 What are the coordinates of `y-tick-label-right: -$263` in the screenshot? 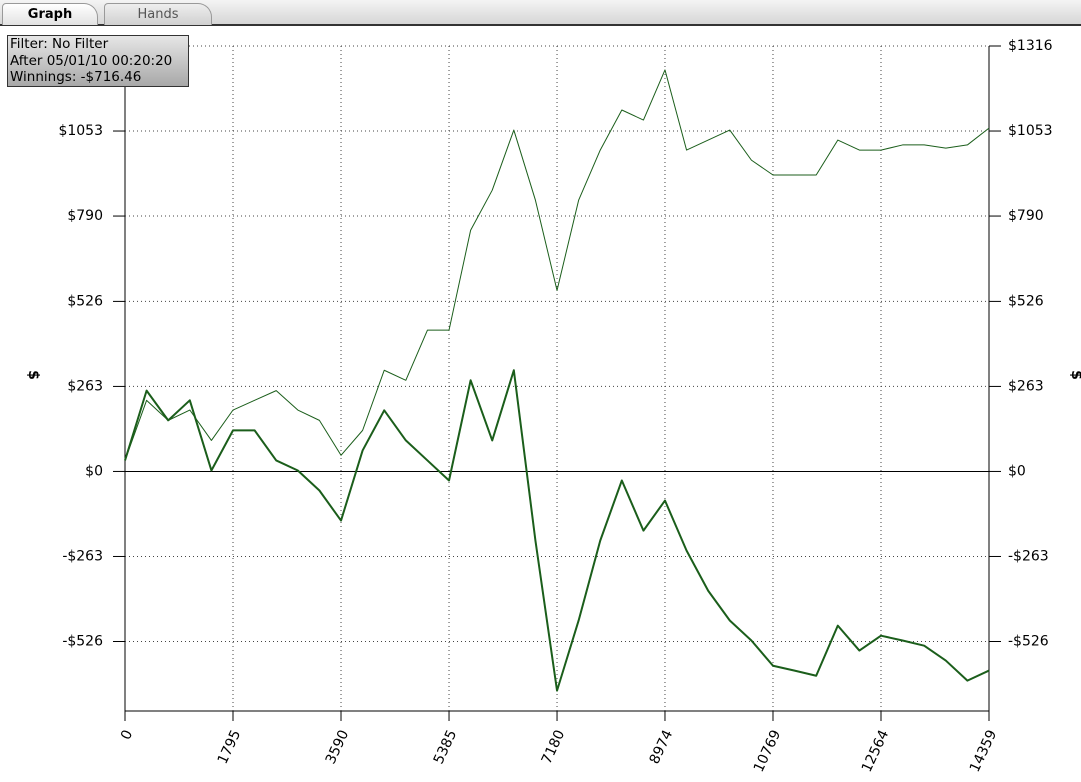 It's located at (1028, 556).